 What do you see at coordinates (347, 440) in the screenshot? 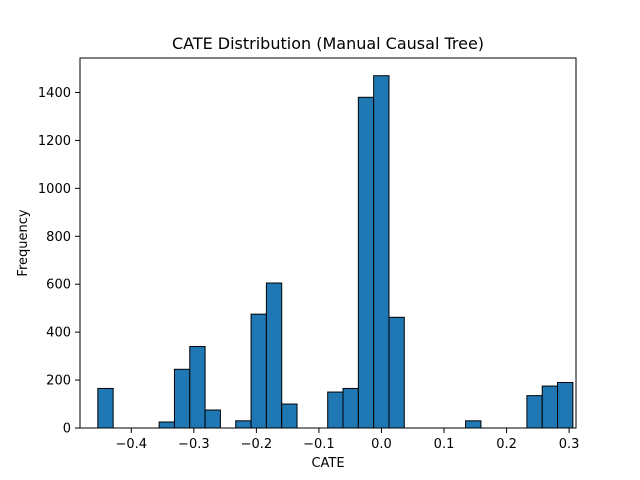
I see `x-axis: −0.4 −0.3 −0.2 −0.1 0.0 0.1 0.2 0.3` at bounding box center [347, 440].